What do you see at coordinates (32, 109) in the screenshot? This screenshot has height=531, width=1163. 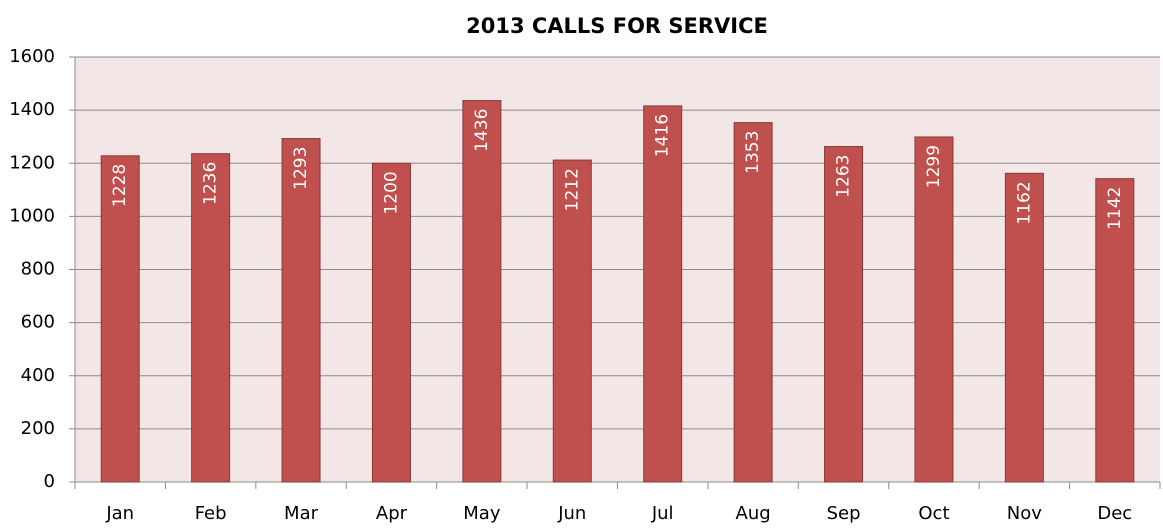 I see `y-tick-label: 1400` at bounding box center [32, 109].